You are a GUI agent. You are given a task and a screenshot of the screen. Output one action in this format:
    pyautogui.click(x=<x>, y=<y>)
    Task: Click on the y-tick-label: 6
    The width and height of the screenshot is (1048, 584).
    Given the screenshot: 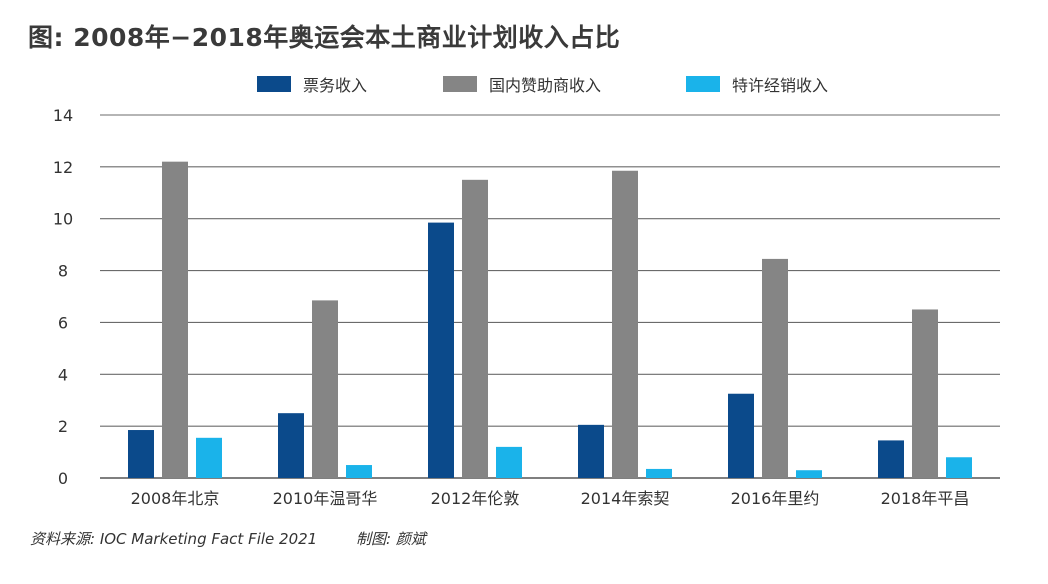 What is the action you would take?
    pyautogui.click(x=63, y=322)
    